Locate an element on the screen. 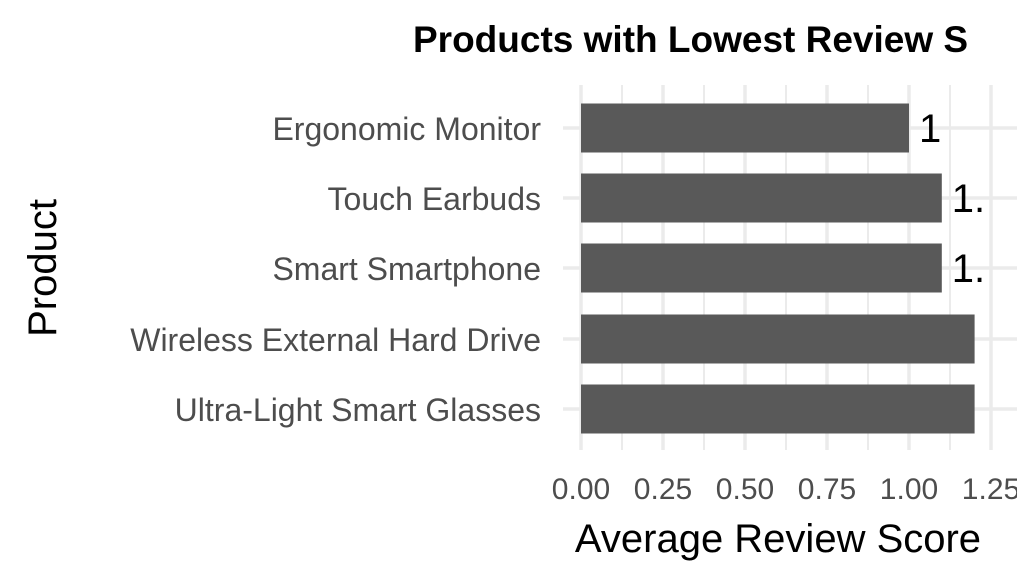 This screenshot has height=587, width=1017. data-labels: 11.1. is located at coordinates (952, 199).